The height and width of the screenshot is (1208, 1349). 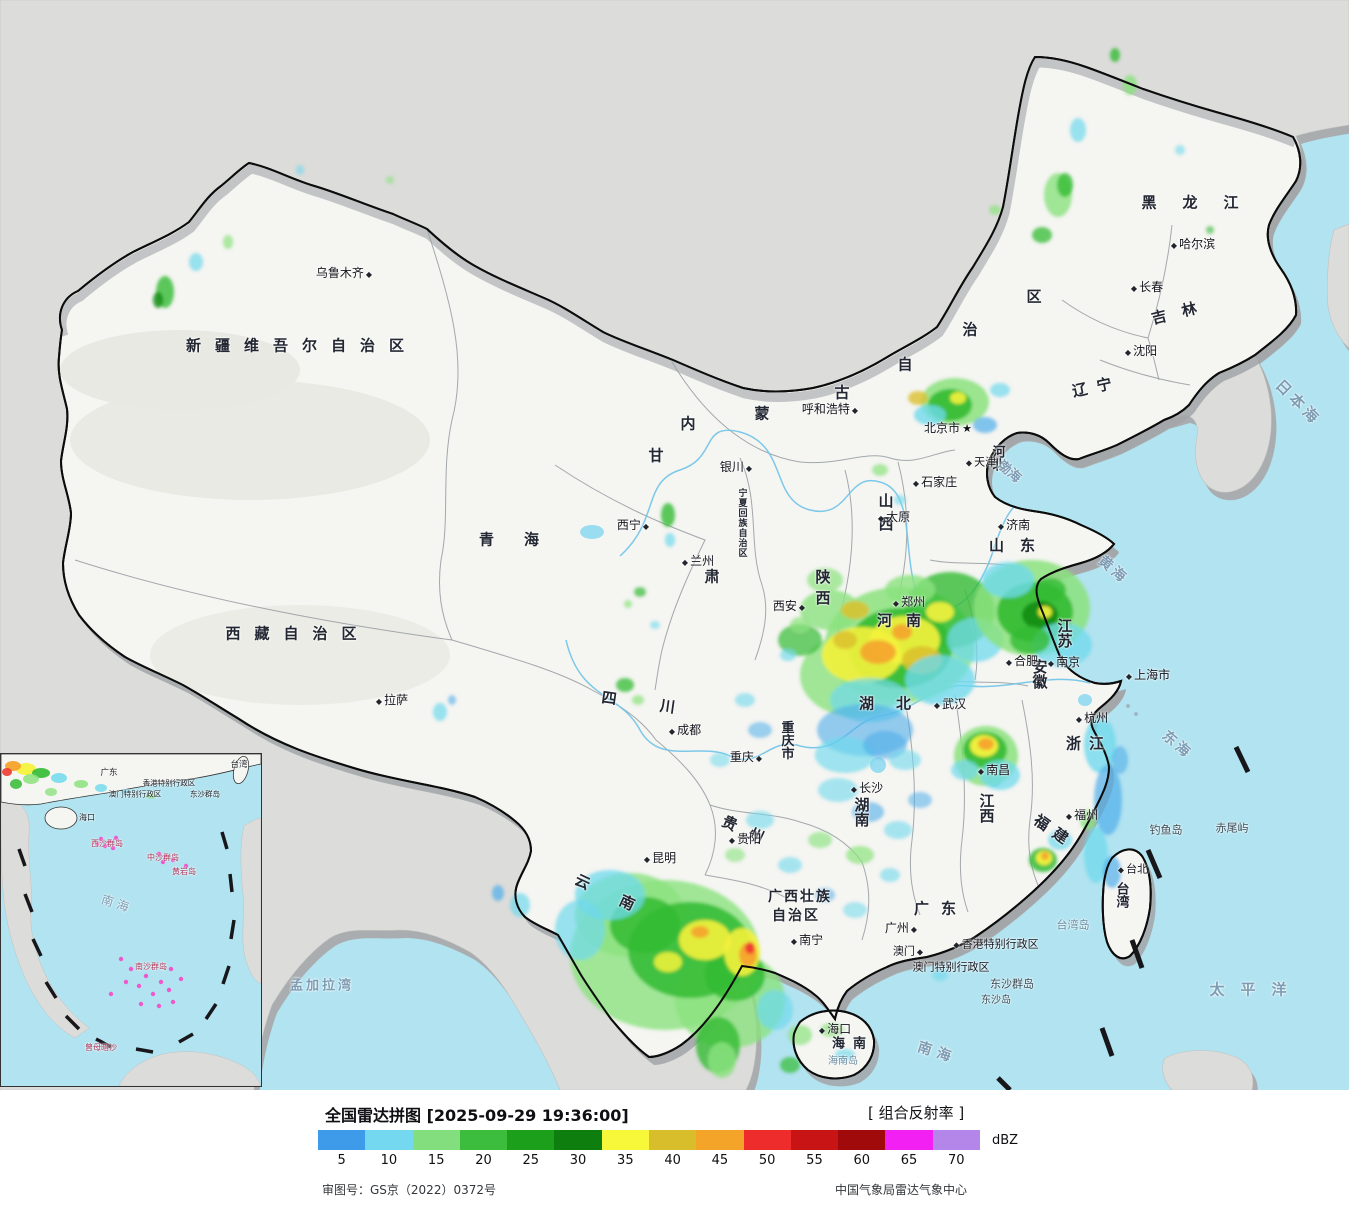 I want to click on legend-tick-label: 55, so click(x=814, y=1160).